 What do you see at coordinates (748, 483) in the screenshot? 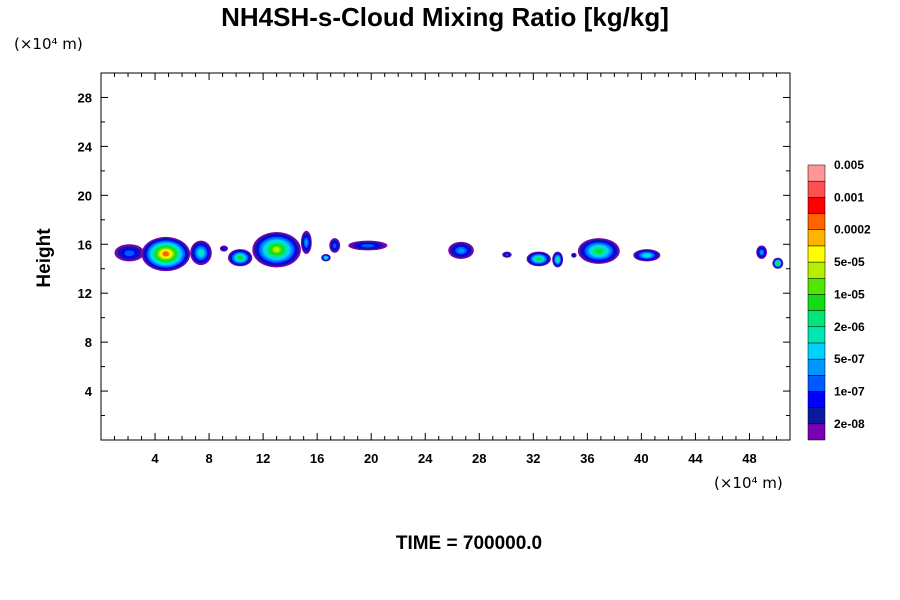
I see `x-axis-unit: (×10⁴ m)` at bounding box center [748, 483].